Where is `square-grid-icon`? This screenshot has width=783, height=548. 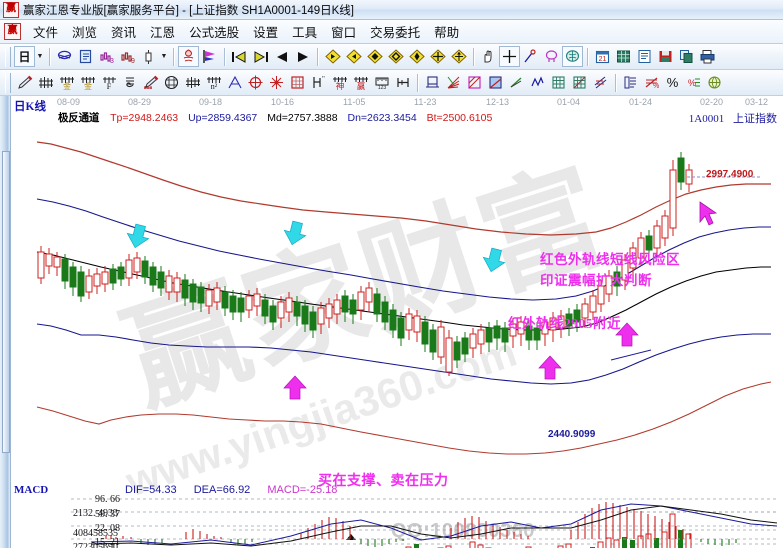 square-grid-icon is located at coordinates (297, 82).